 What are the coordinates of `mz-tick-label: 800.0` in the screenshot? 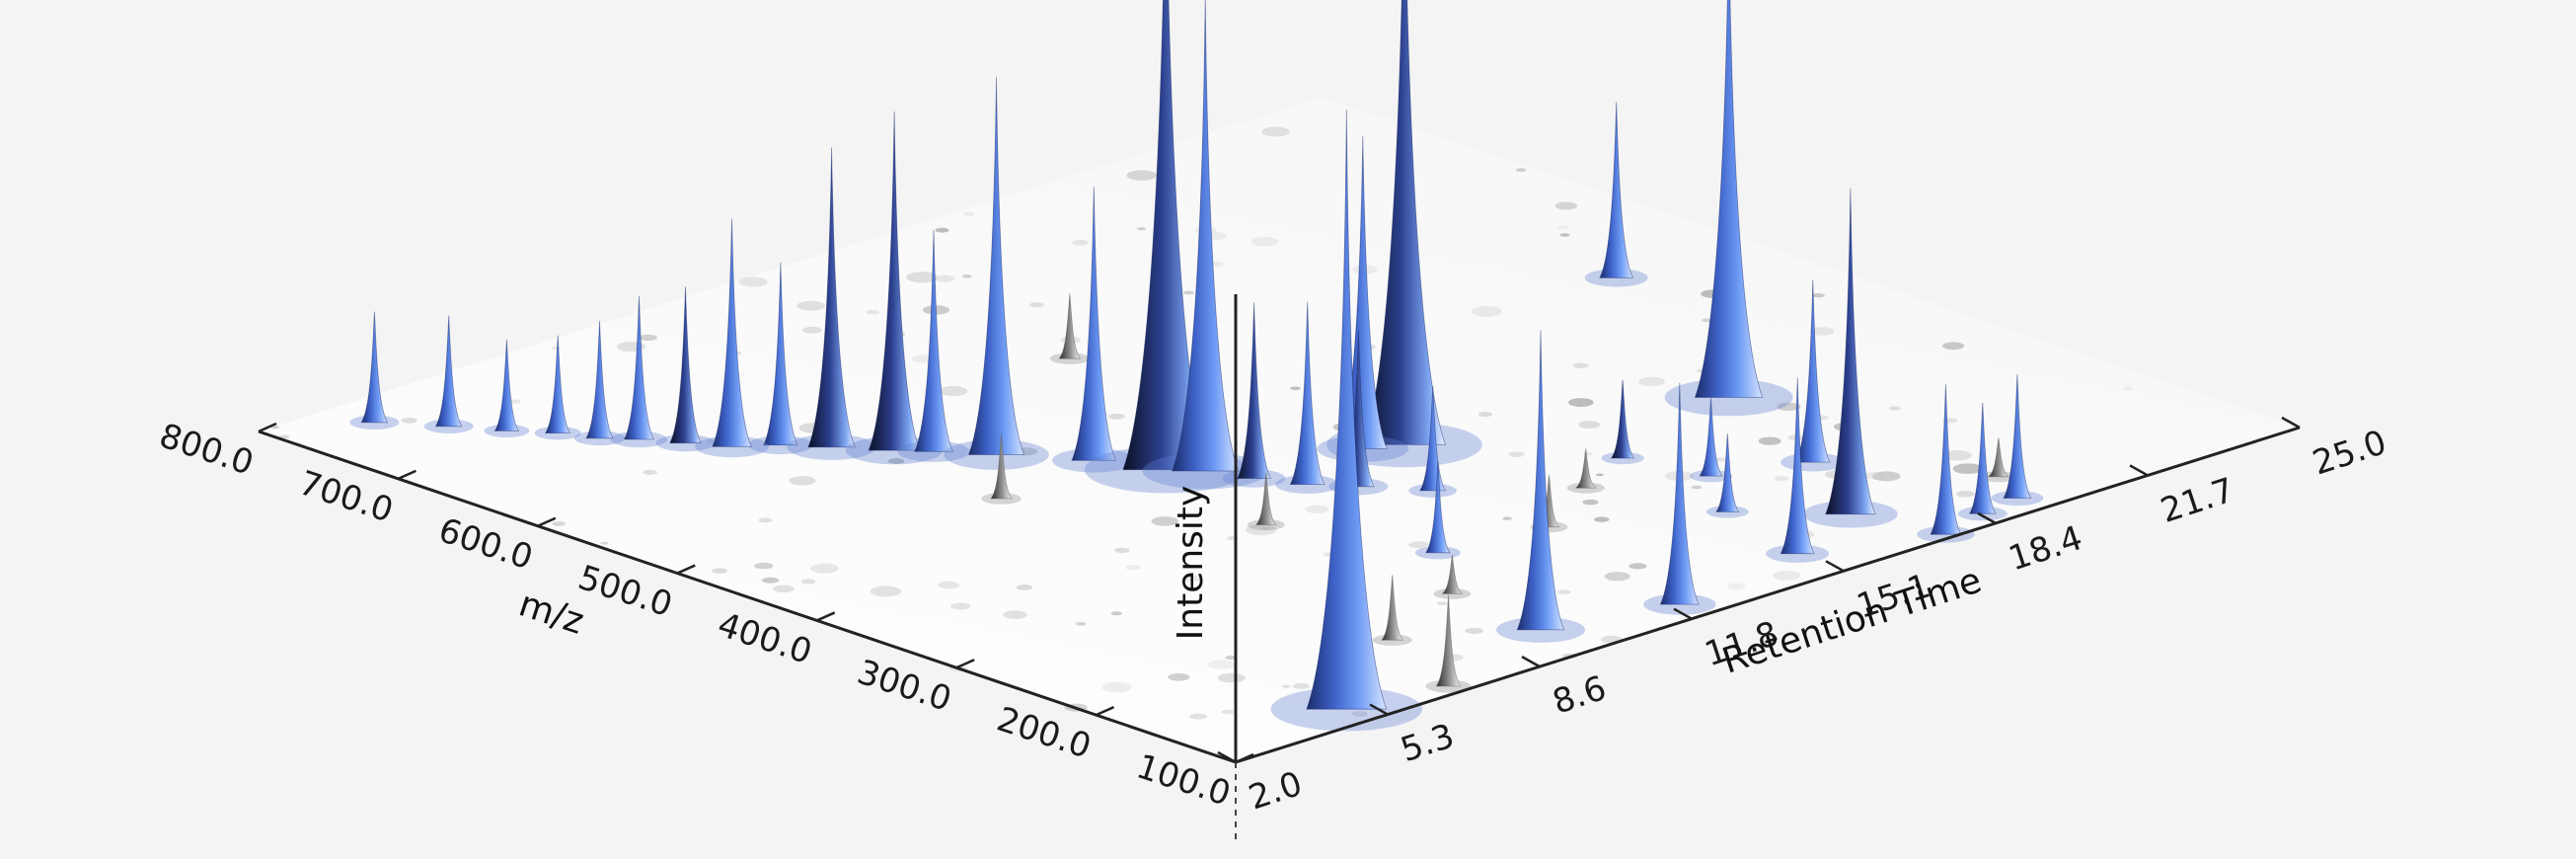 It's located at (207, 449).